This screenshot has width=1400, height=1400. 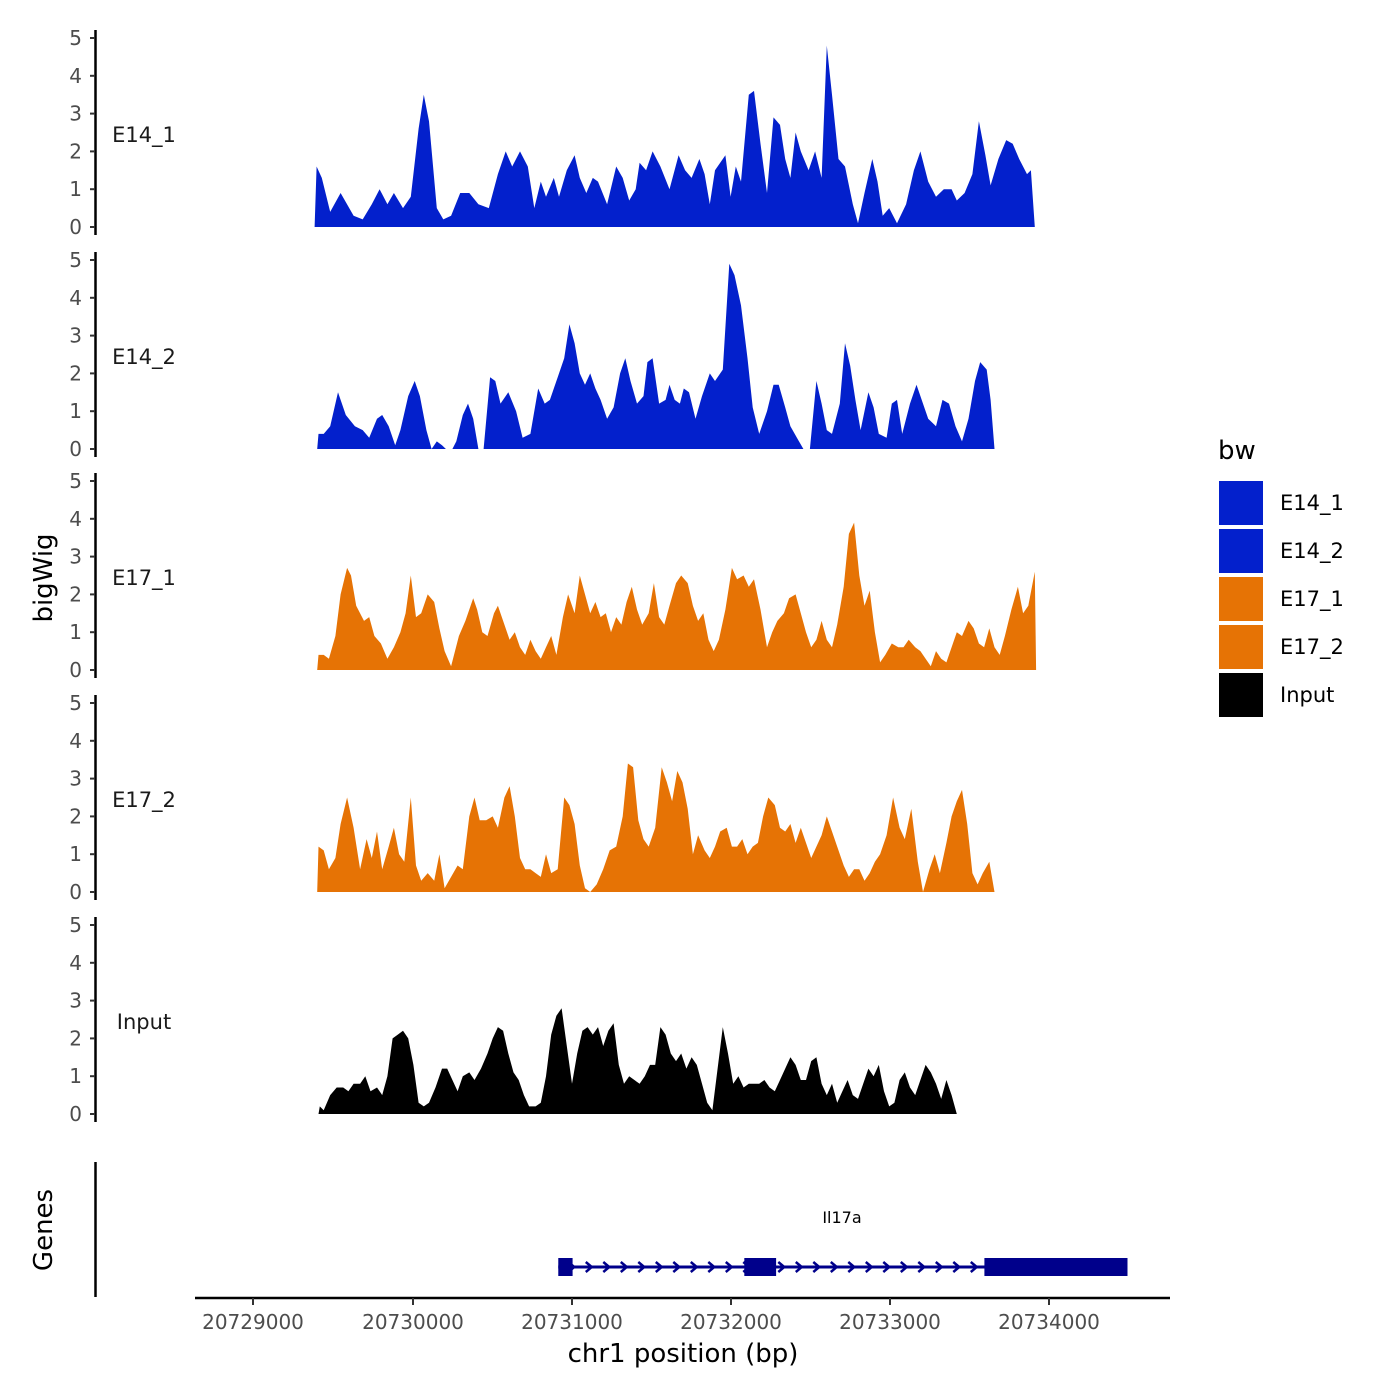 What do you see at coordinates (44, 577) in the screenshot?
I see `y-axis-title: bigWig` at bounding box center [44, 577].